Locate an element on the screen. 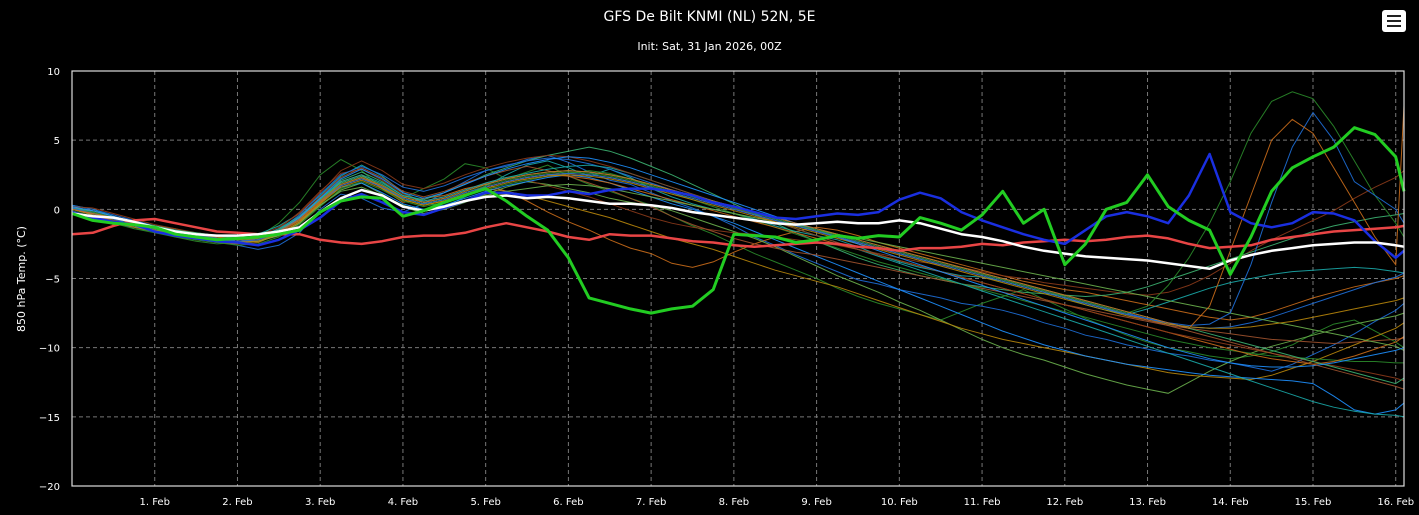  x-tick-label: 11. Feb is located at coordinates (982, 502).